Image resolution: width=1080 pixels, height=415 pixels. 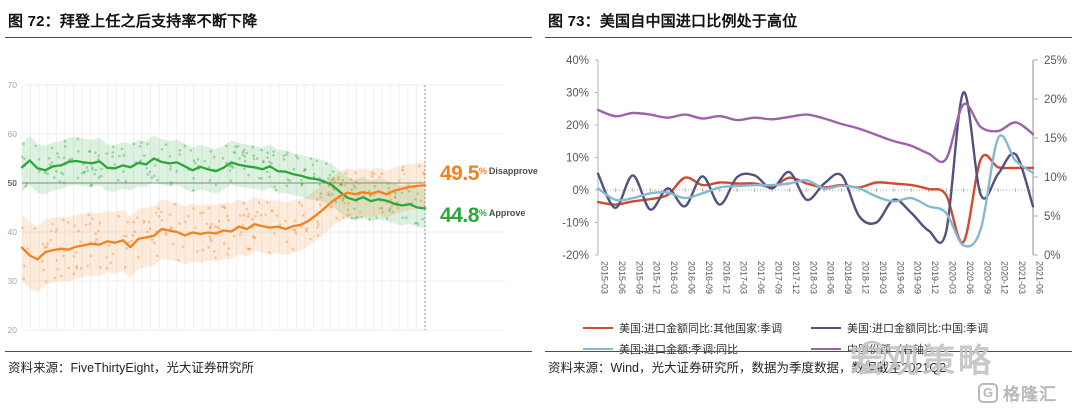 I want to click on svg-text: 2020-03, so click(x=953, y=277).